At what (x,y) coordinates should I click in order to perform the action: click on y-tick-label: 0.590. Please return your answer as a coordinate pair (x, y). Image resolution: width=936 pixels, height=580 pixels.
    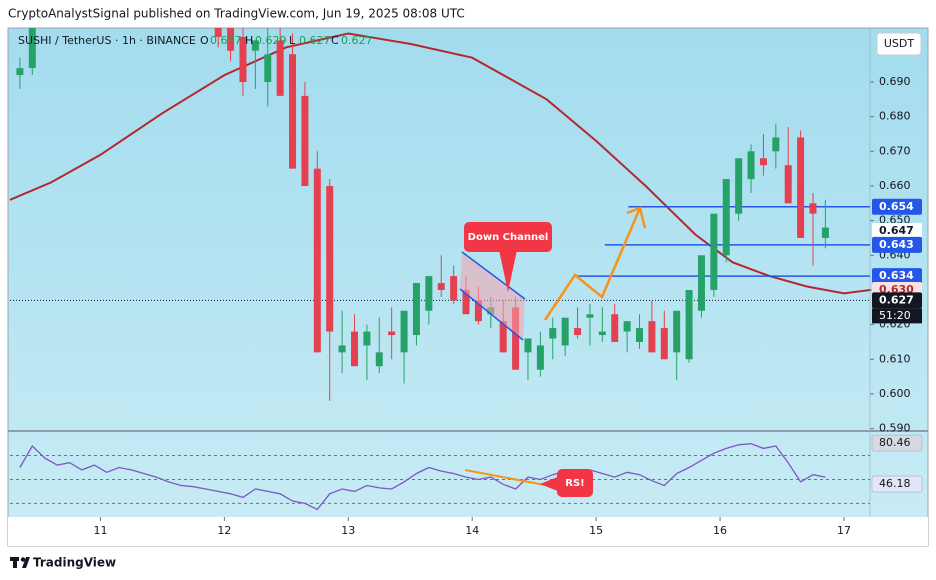
    Looking at the image, I should click on (895, 428).